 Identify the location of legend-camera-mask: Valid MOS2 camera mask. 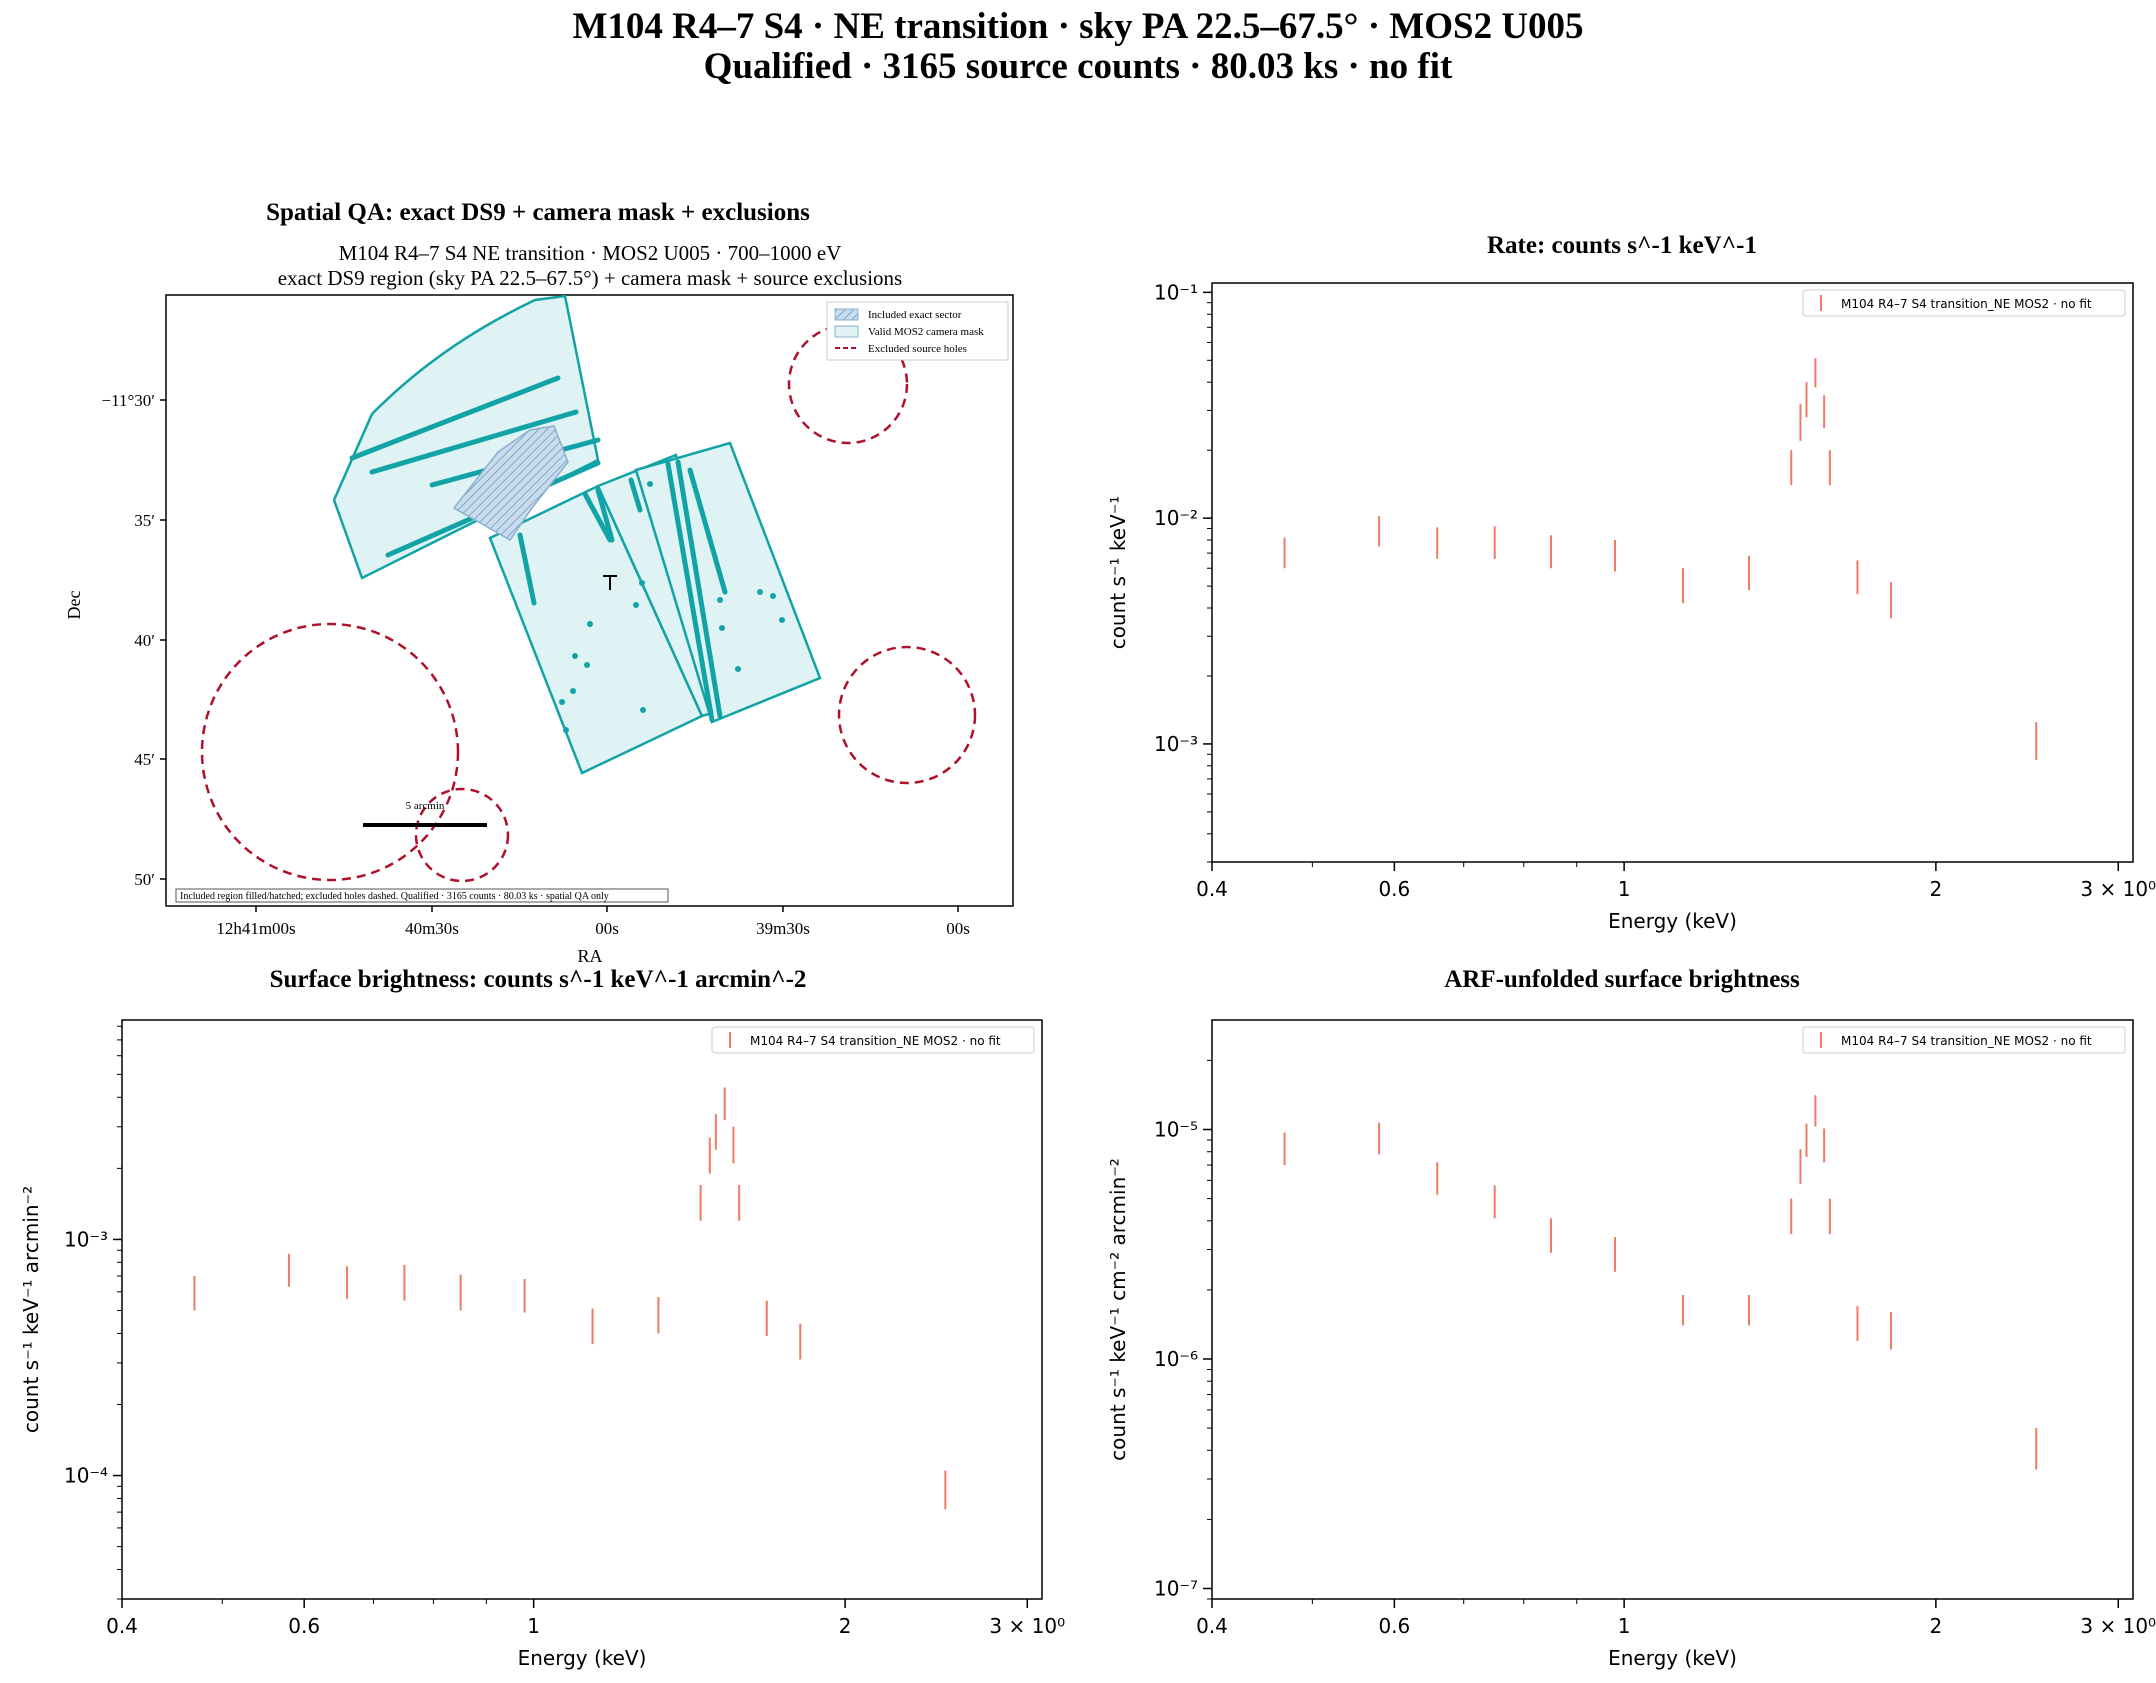
(926, 332).